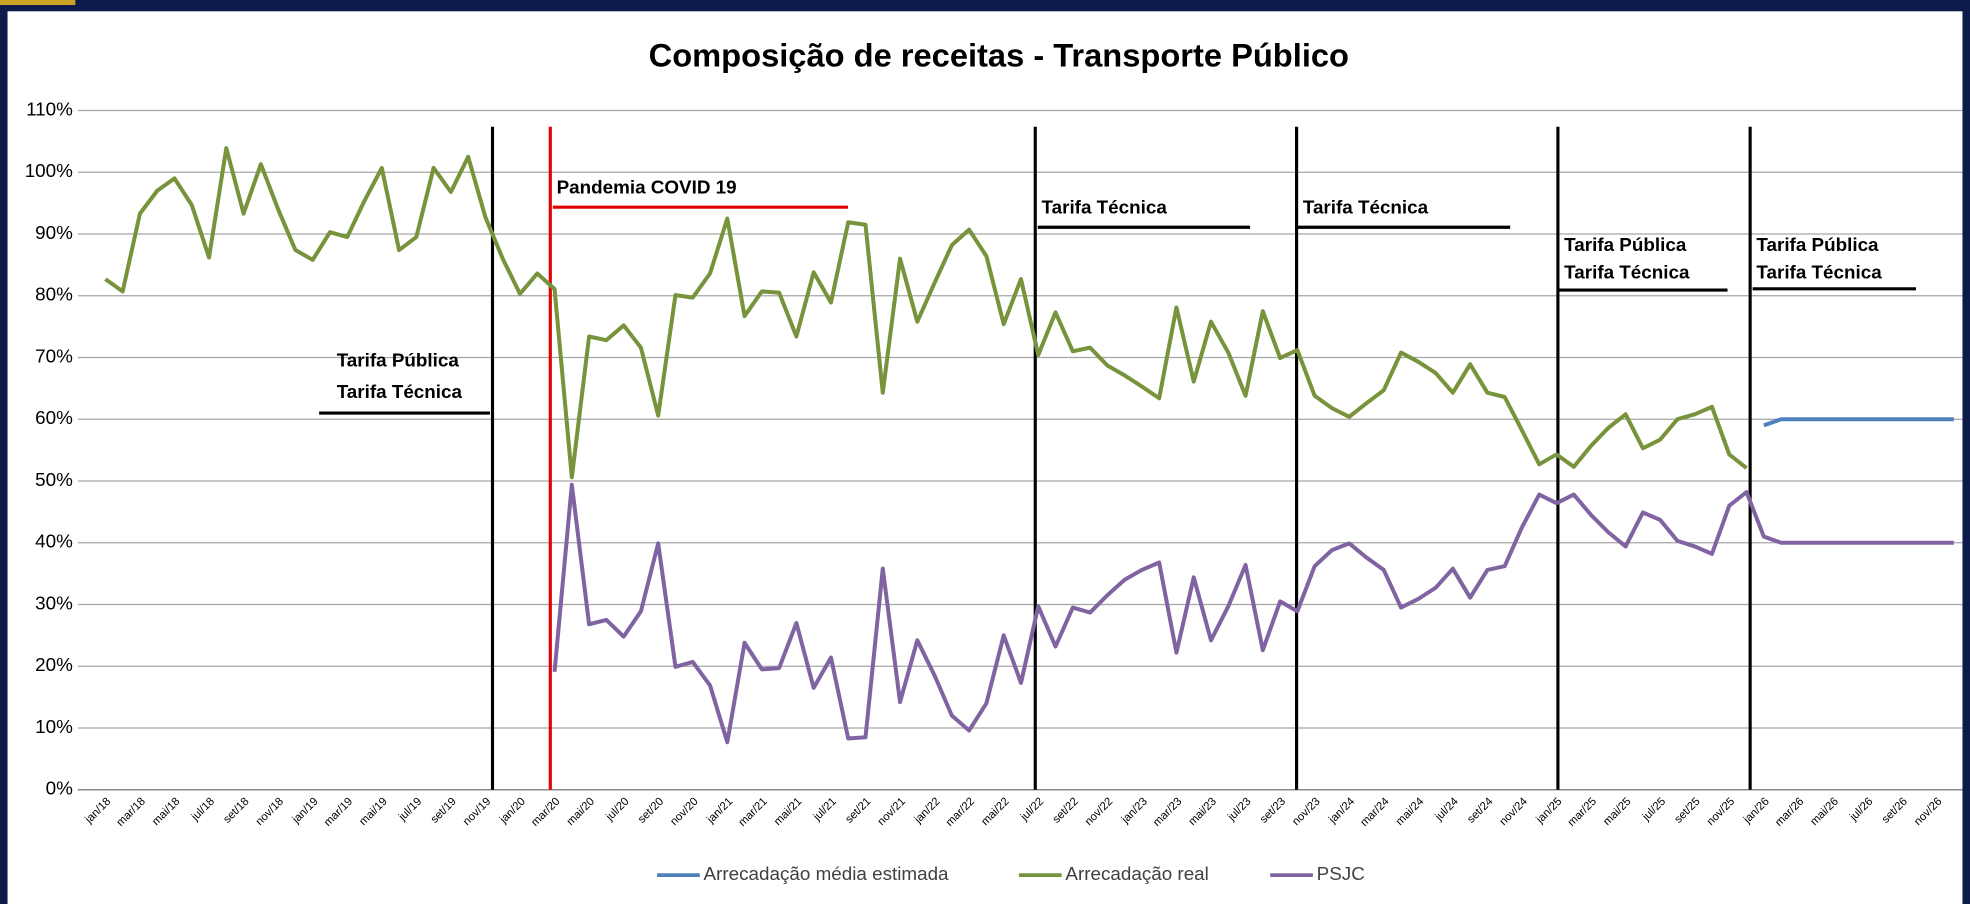  What do you see at coordinates (54, 294) in the screenshot?
I see `y-tick-label: 80%` at bounding box center [54, 294].